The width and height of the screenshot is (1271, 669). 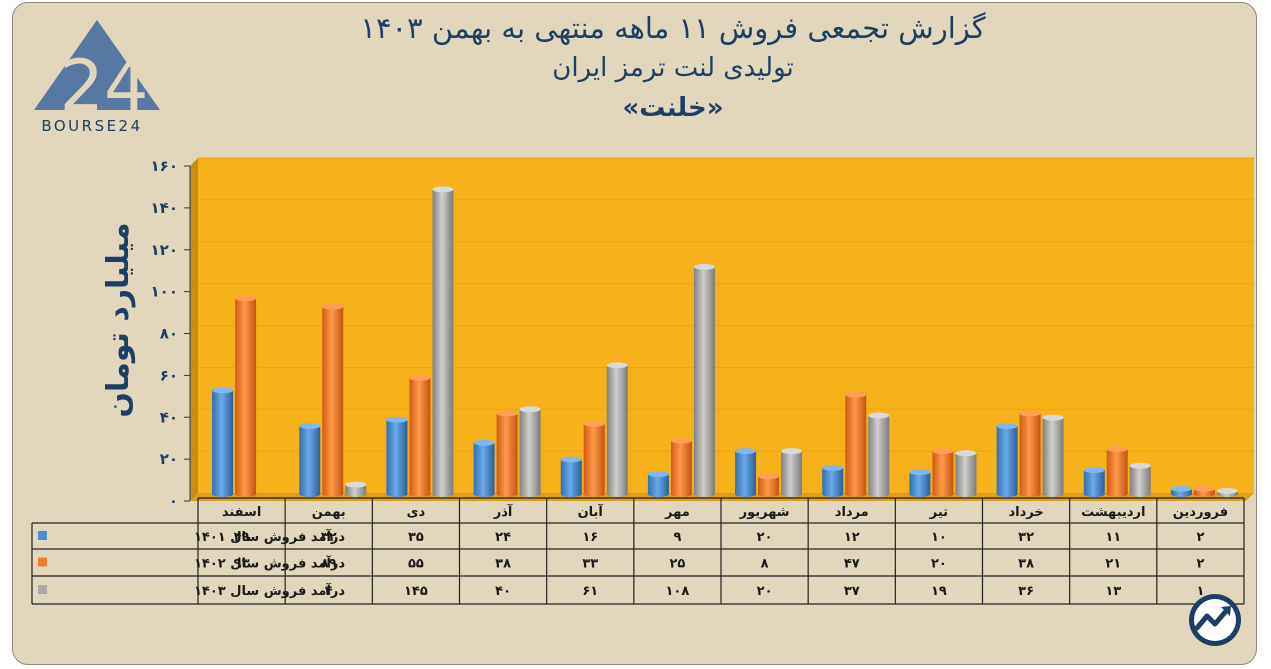 I want to click on y-tick-label: ۶۰, so click(x=169, y=375).